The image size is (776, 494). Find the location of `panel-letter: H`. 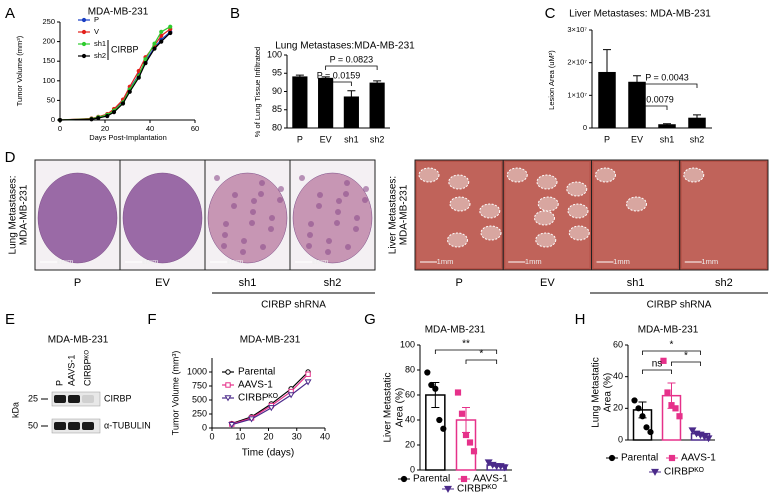

panel-letter: H is located at coordinates (580, 319).